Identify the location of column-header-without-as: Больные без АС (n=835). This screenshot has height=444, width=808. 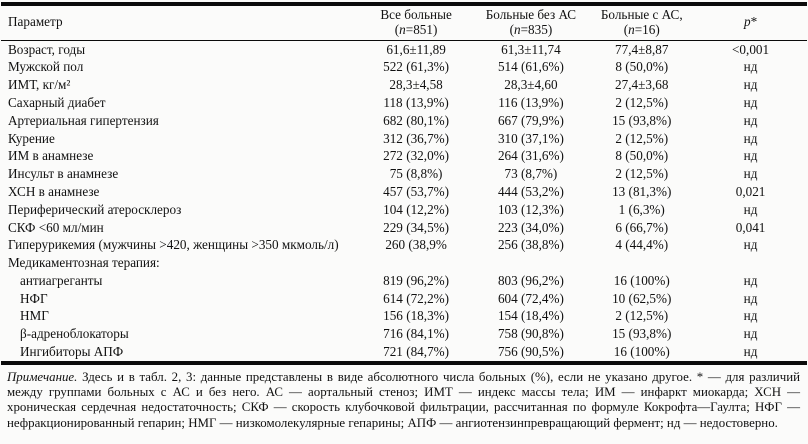
(531, 22).